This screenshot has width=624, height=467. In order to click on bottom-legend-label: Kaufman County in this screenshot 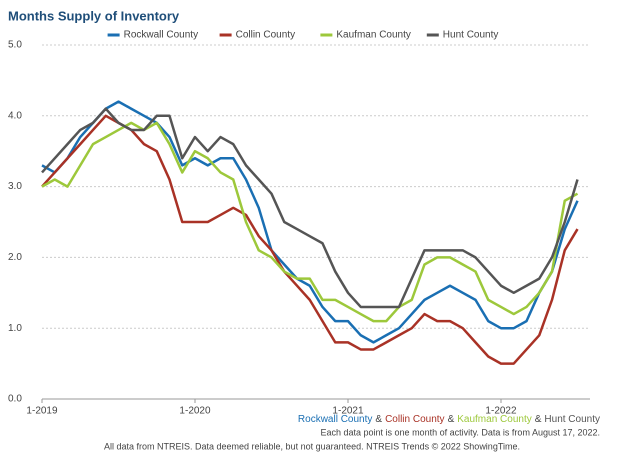, I will do `click(494, 419)`.